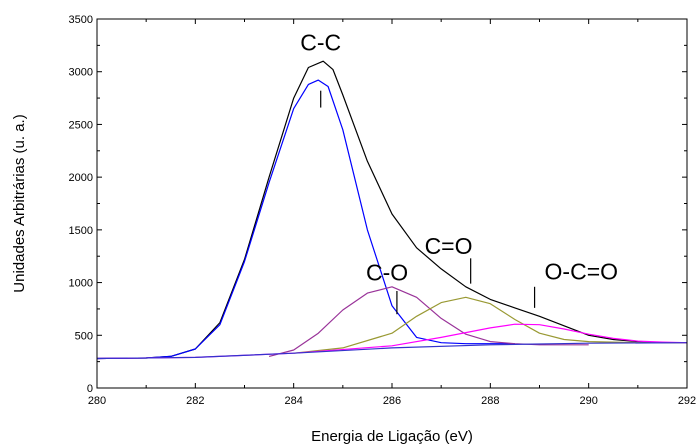 The image size is (699, 448). What do you see at coordinates (320, 43) in the screenshot?
I see `peak-label: C-C` at bounding box center [320, 43].